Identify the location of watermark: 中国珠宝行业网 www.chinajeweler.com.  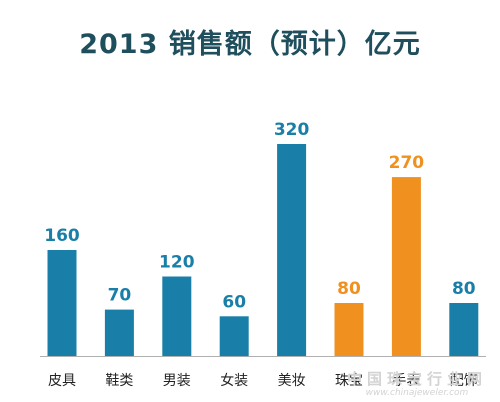
(417, 384).